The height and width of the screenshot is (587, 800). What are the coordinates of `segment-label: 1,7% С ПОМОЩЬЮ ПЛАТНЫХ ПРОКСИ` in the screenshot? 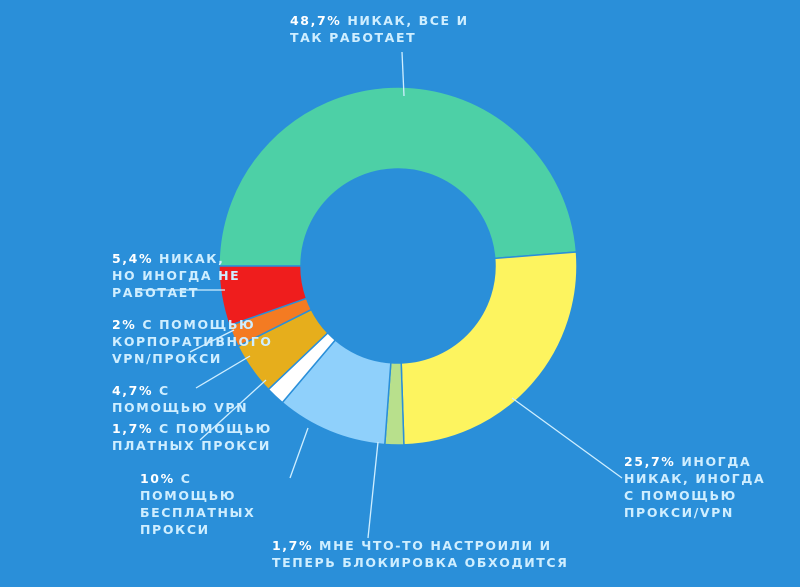 It's located at (202, 437).